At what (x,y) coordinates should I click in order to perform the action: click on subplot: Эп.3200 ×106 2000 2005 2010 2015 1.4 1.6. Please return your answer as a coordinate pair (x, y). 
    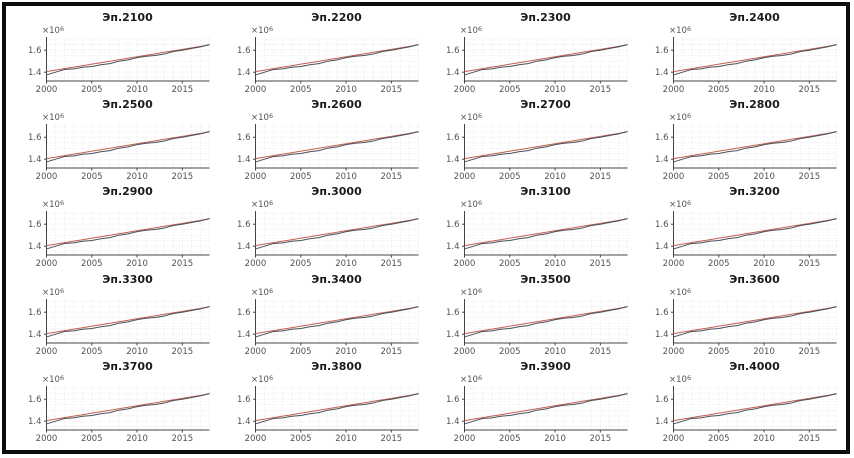
    Looking at the image, I should click on (739, 227).